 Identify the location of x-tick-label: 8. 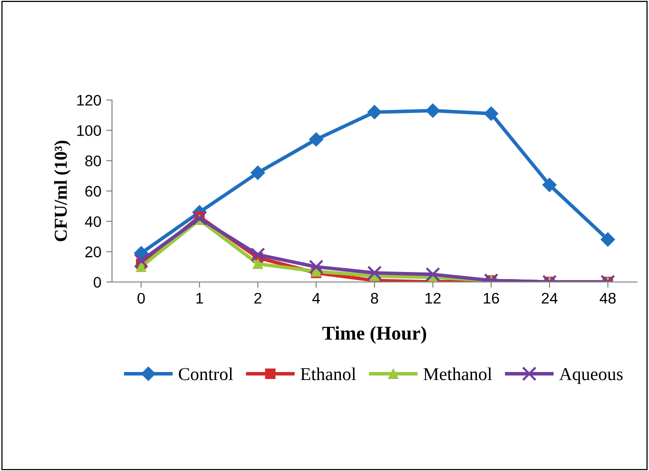
(374, 298).